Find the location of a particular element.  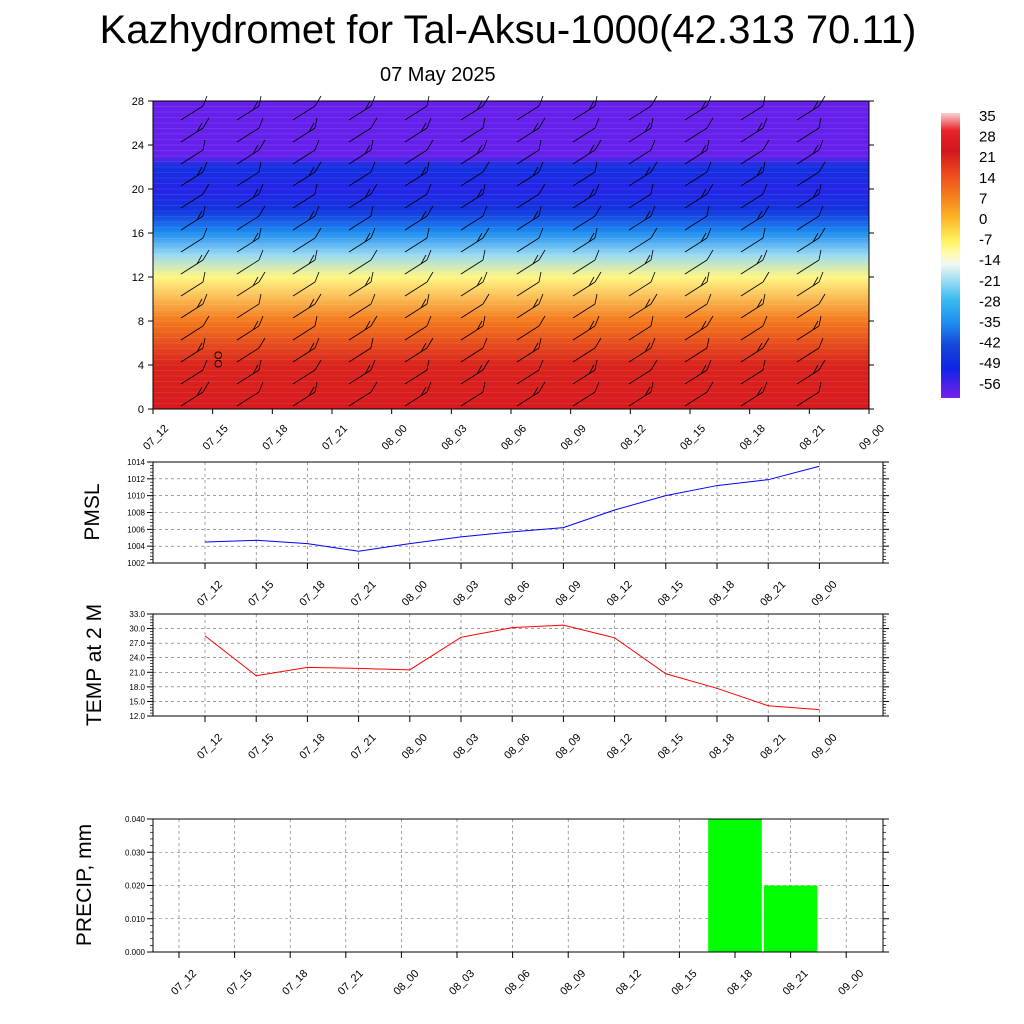

colorbar-label: 0 is located at coordinates (983, 219).